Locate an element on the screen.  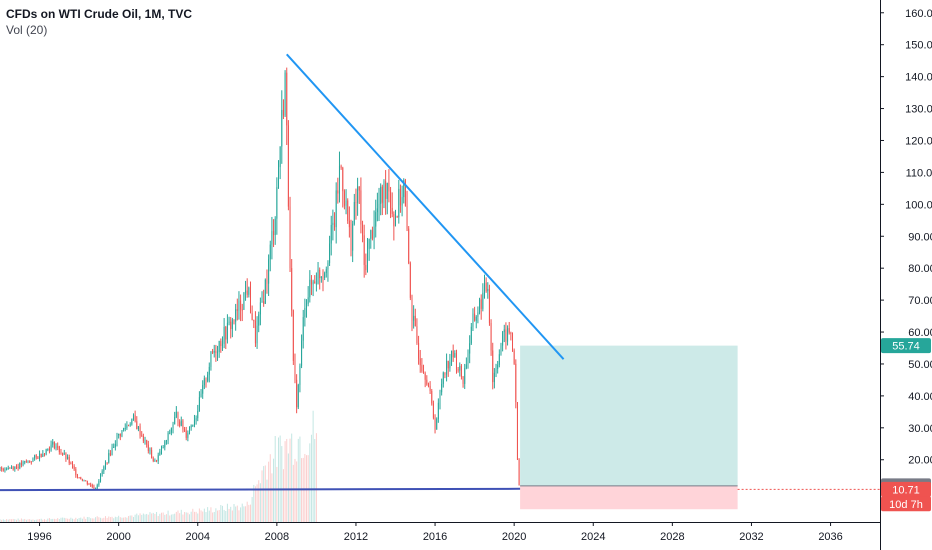
loss-zone is located at coordinates (629, 497).